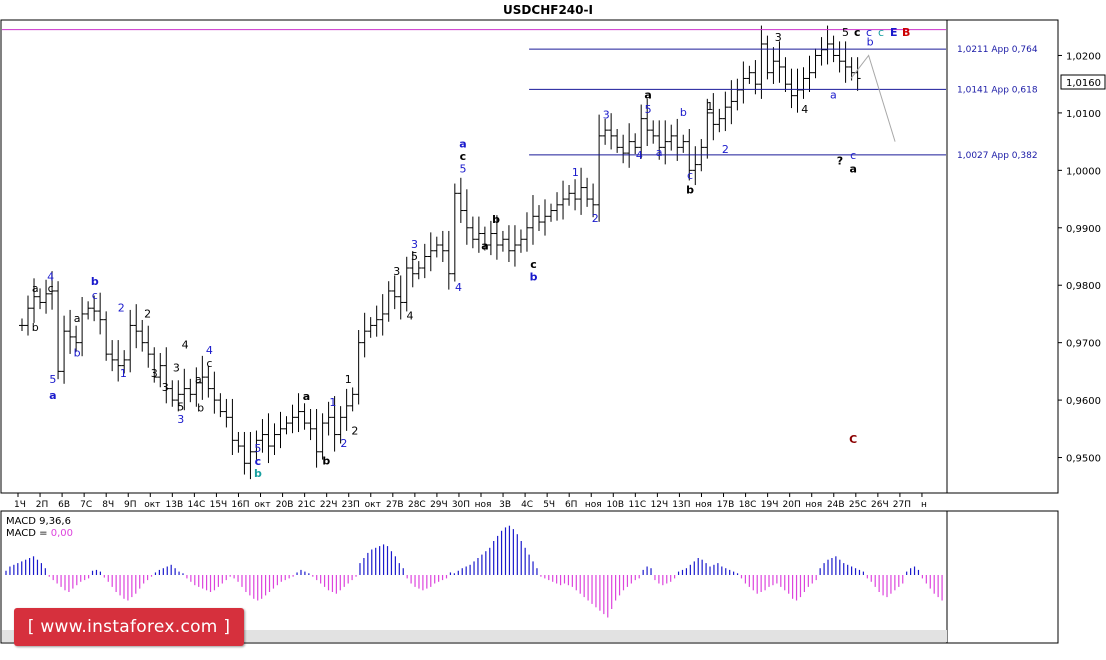 The width and height of the screenshot is (1106, 660). I want to click on time-tick-label: 5Ч, so click(549, 505).